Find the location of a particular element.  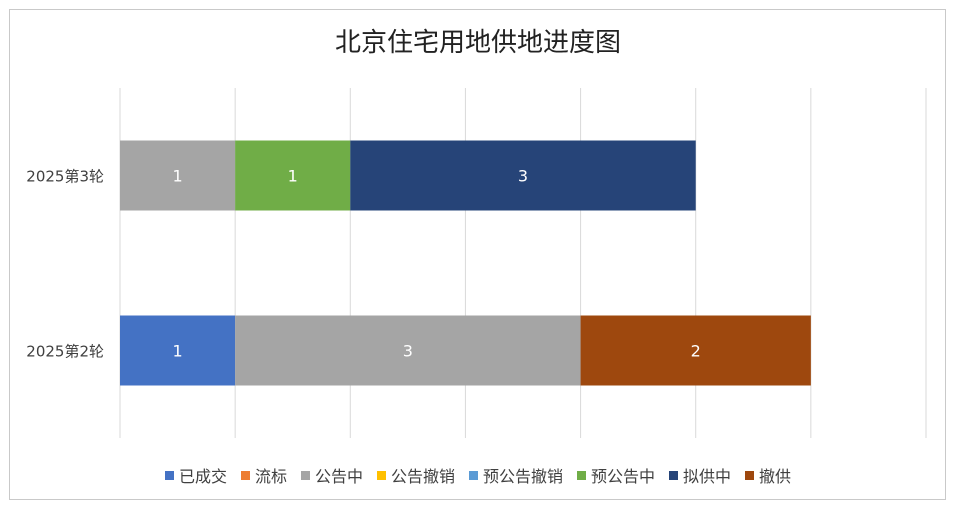

legend-label: 撤供 is located at coordinates (775, 476).